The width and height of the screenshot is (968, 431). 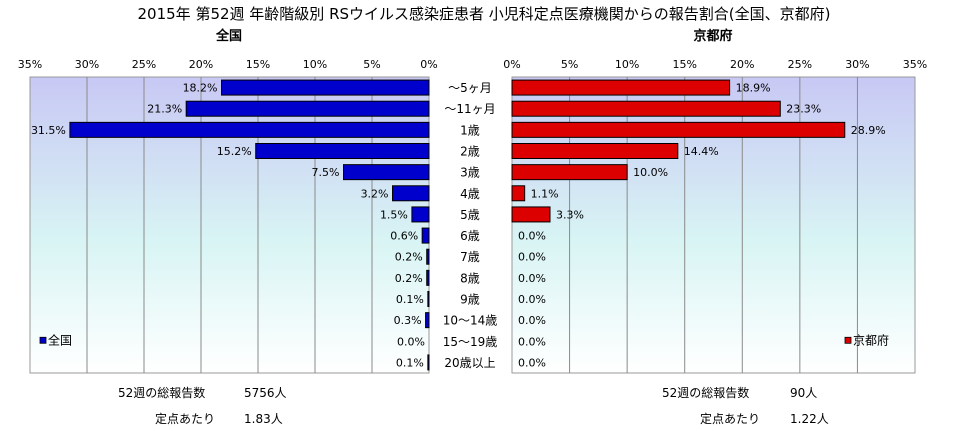 What do you see at coordinates (857, 64) in the screenshot?
I see `kyoto-tick-label: 30%` at bounding box center [857, 64].